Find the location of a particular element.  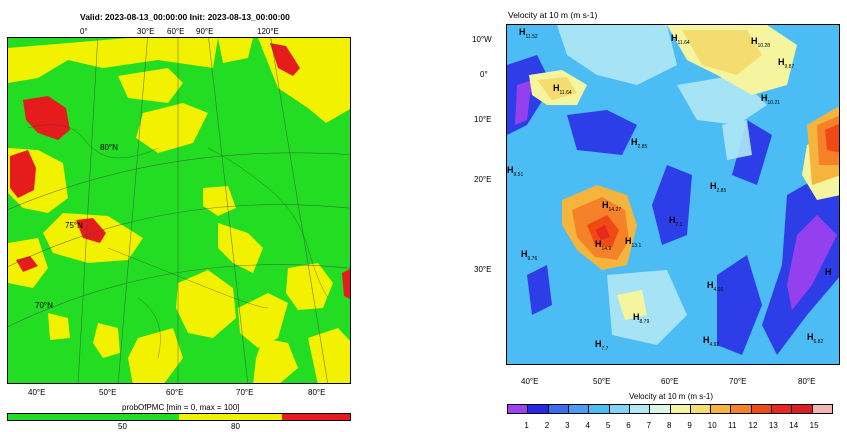

high-label: H10.28 is located at coordinates (761, 42).